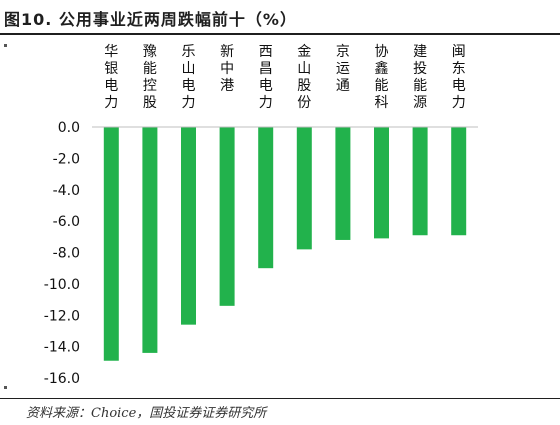  Describe the element at coordinates (284, 77) in the screenshot. I see `category-labels: 华银电力 豫能控股 乐山电力 新中港 西昌电力 金山股份 京运通 协鑫能科 建投能源 闽东电力` at that location.